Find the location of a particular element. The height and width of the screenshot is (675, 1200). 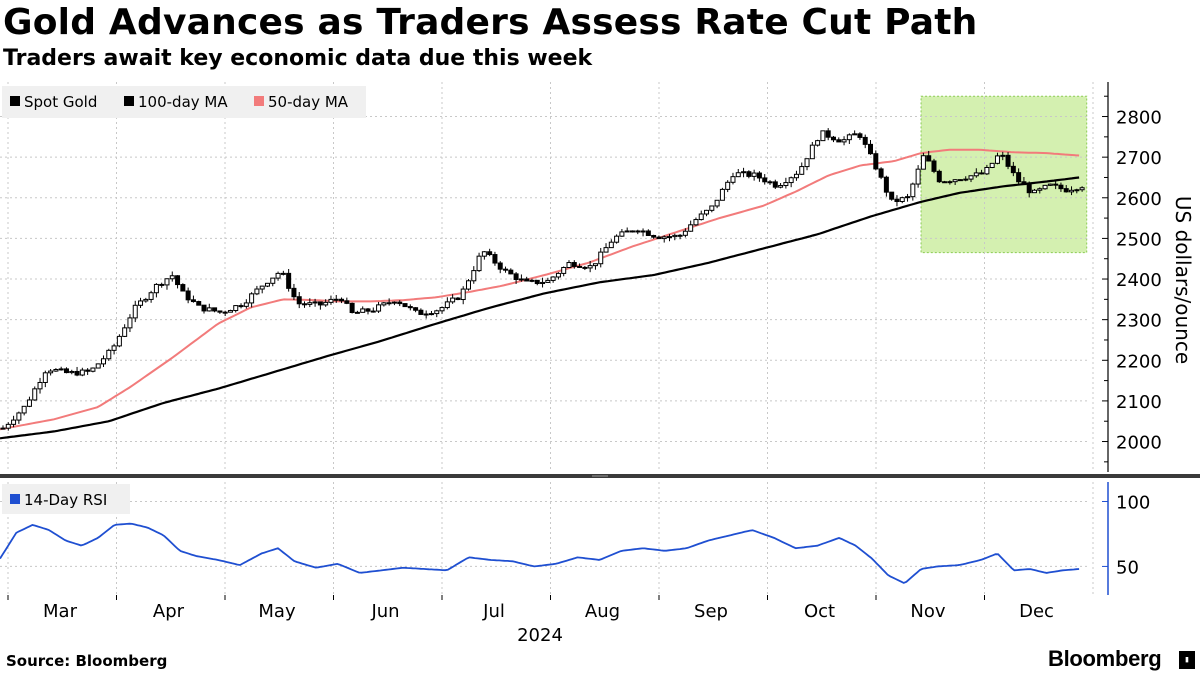

brand-terminal-icon: ▮ is located at coordinates (1187, 660).